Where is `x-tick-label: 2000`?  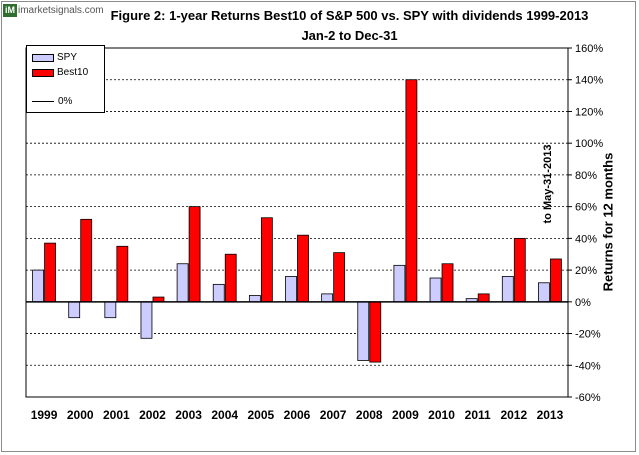
x-tick-label: 2000 is located at coordinates (80, 415).